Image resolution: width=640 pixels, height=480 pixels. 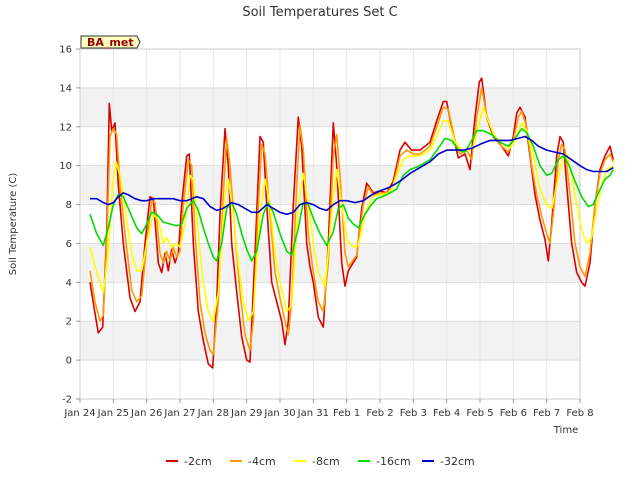 I want to click on y-tick-label: 8, so click(x=69, y=205).